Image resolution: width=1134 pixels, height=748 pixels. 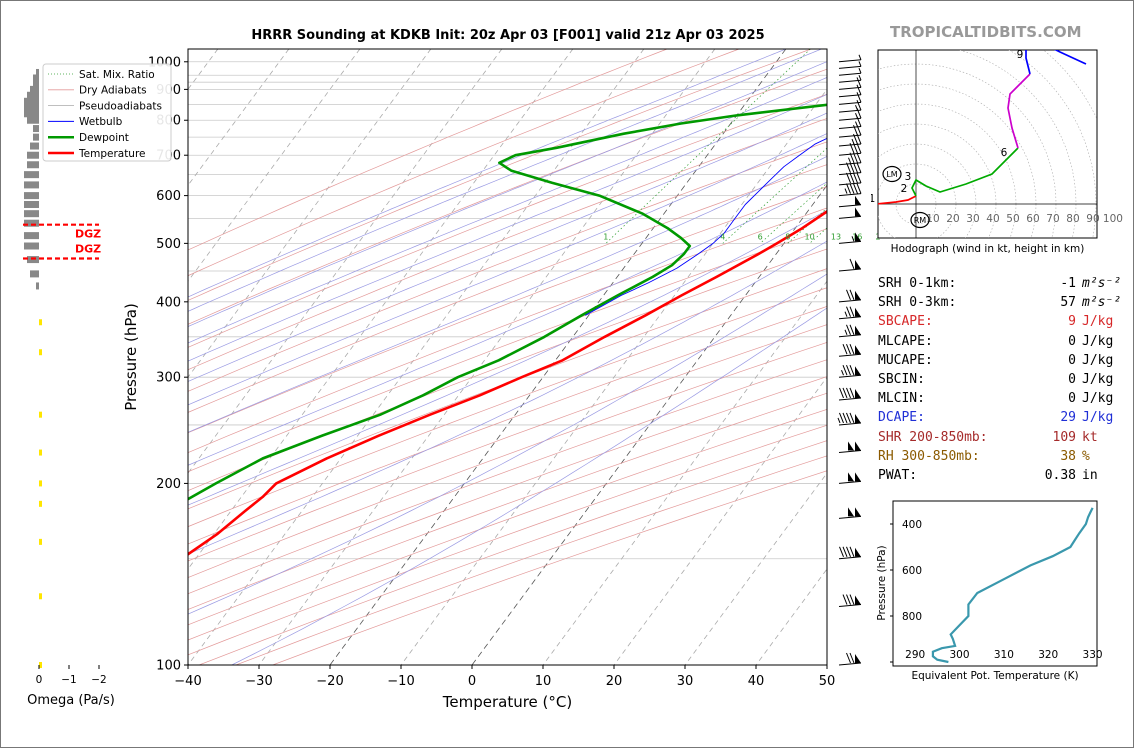 What do you see at coordinates (1068, 456) in the screenshot?
I see `stat-value: 38` at bounding box center [1068, 456].